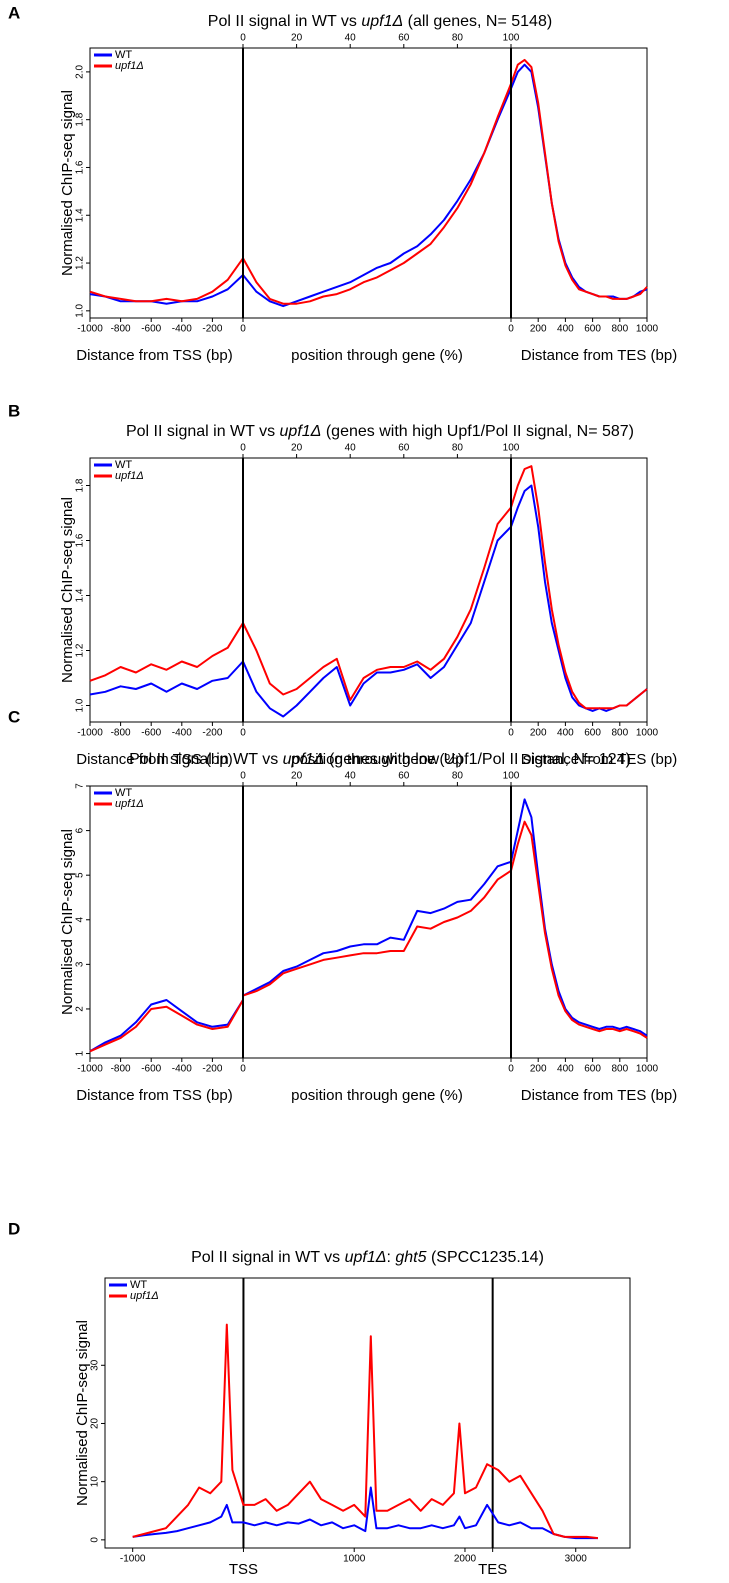 Image resolution: width=729 pixels, height=1583 pixels. I want to click on y-tick-label: 6, so click(80, 830).